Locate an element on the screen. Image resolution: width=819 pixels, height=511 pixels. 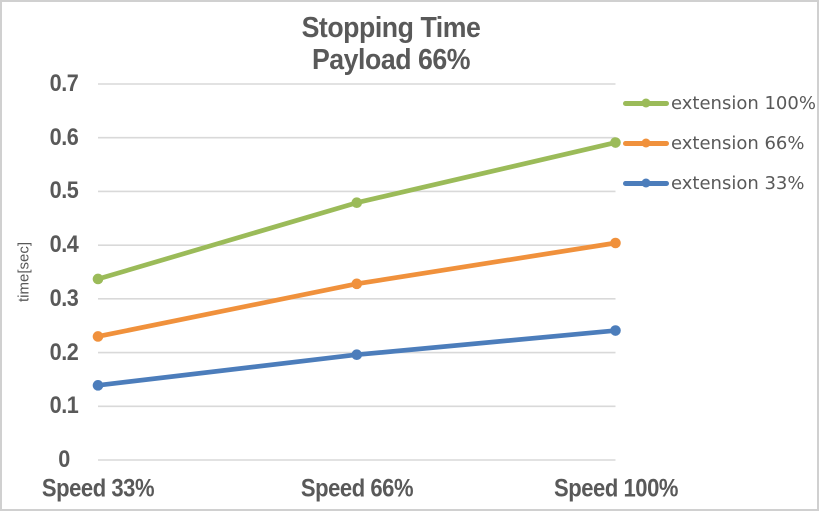
chart-title-block: Stopping Time Payload 66% is located at coordinates (391, 44).